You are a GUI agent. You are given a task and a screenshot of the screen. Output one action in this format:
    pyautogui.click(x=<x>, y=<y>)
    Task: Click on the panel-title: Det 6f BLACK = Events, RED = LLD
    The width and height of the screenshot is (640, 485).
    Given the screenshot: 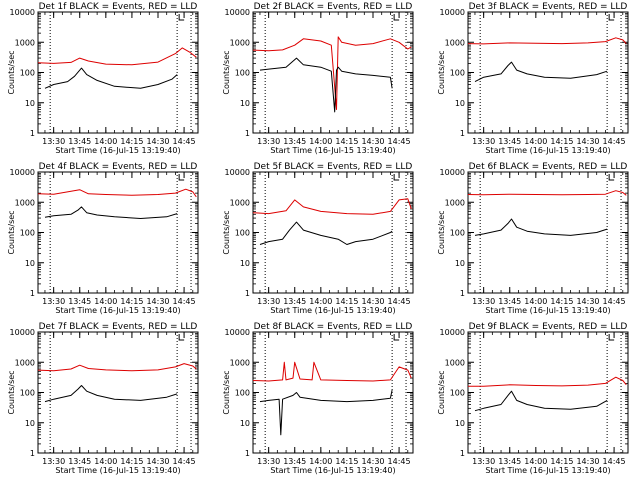 What is the action you would take?
    pyautogui.click(x=548, y=167)
    